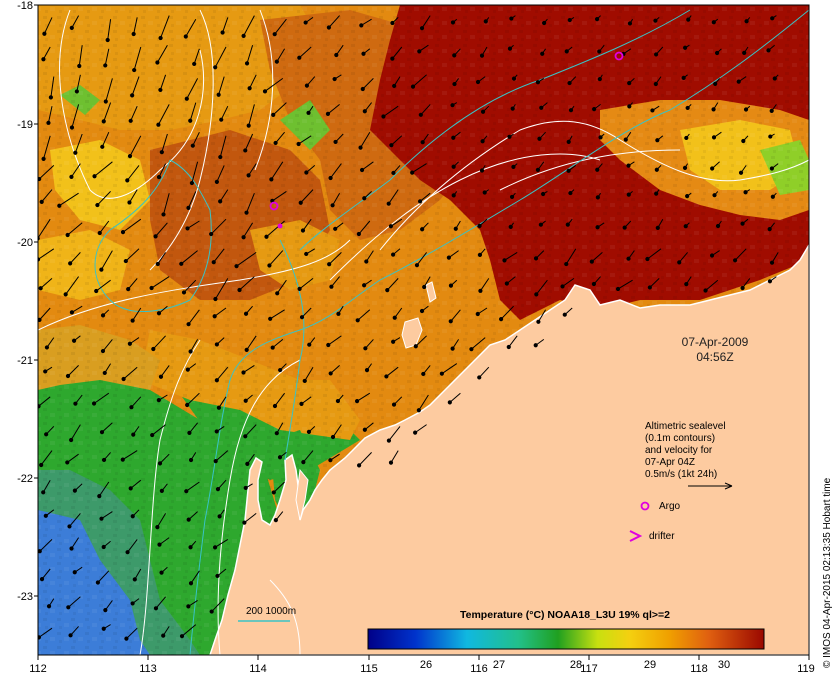 The width and height of the screenshot is (840, 680). I want to click on colorbar-tick: 29, so click(650, 665).